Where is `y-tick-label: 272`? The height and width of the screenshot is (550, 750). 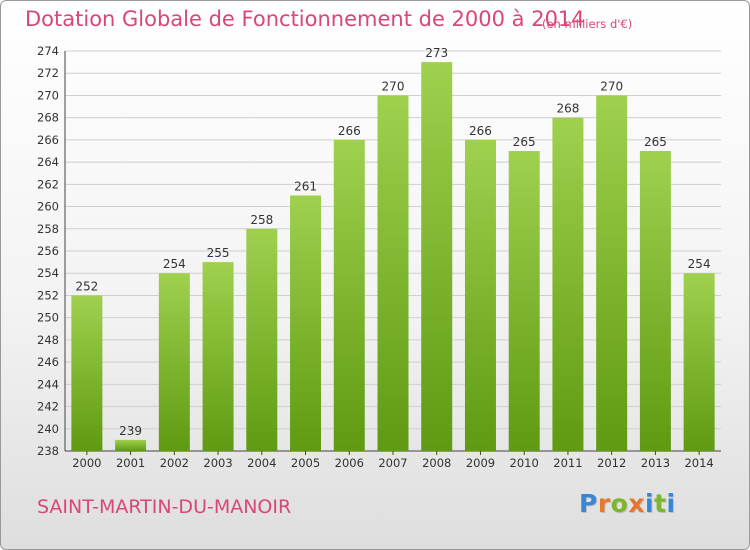
y-tick-label: 272 is located at coordinates (48, 73).